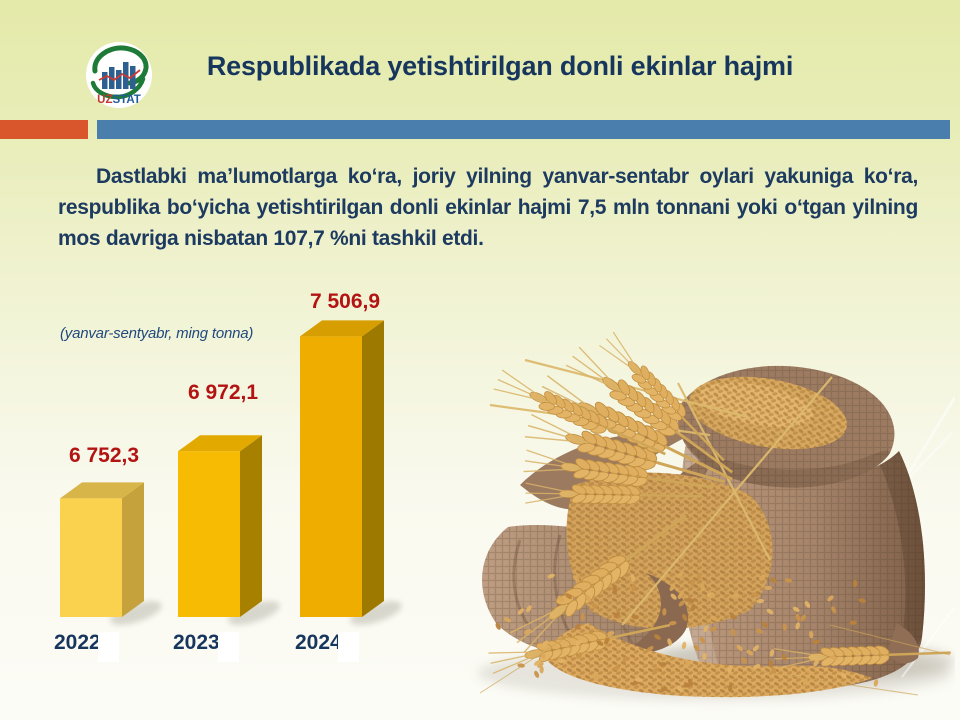 The width and height of the screenshot is (960, 720). Describe the element at coordinates (223, 392) in the screenshot. I see `bar-value-label: 6 972,1` at that location.